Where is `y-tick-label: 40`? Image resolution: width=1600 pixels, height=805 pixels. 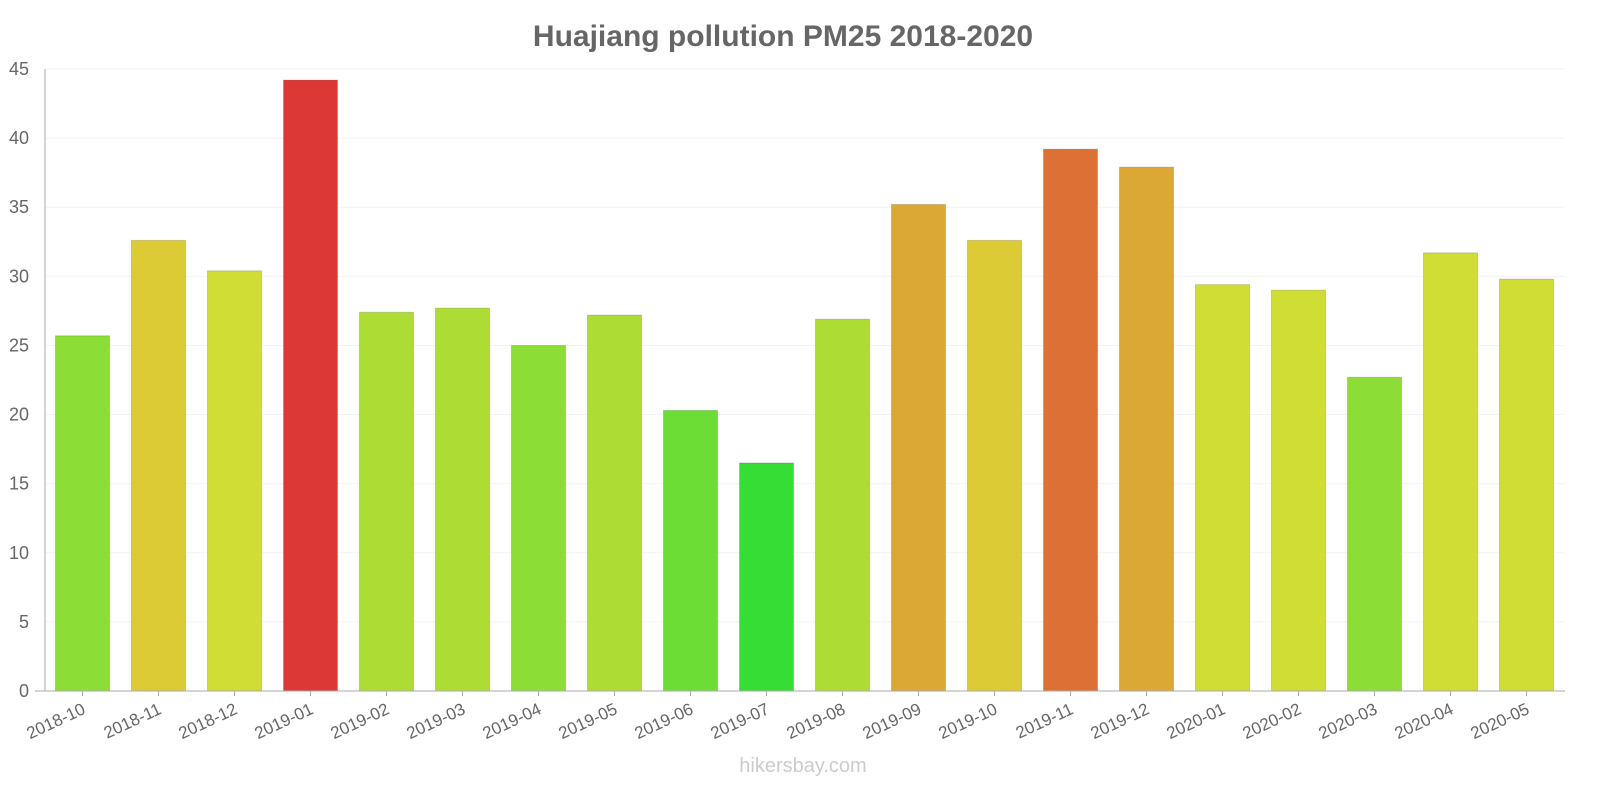 y-tick-label: 40 is located at coordinates (19, 138).